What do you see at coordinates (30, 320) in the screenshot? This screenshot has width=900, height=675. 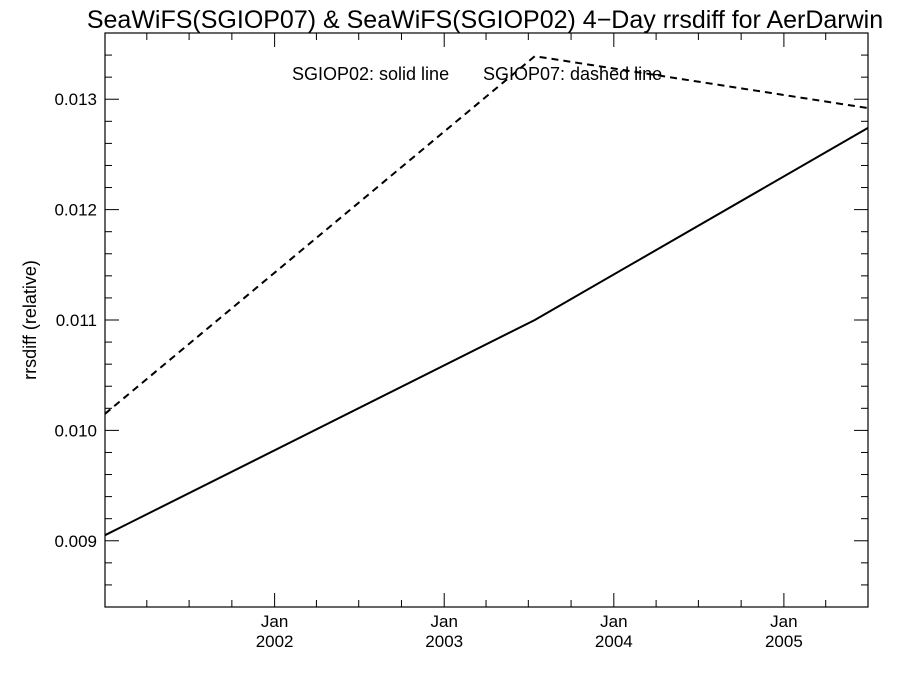 I see `y-axis-label: rrsdiff (relative)` at bounding box center [30, 320].